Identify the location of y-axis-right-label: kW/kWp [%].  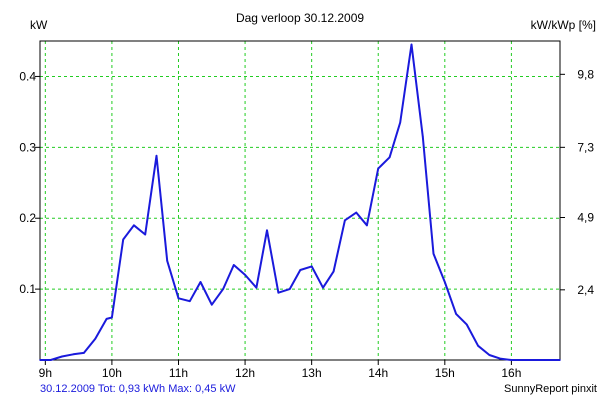
(563, 25).